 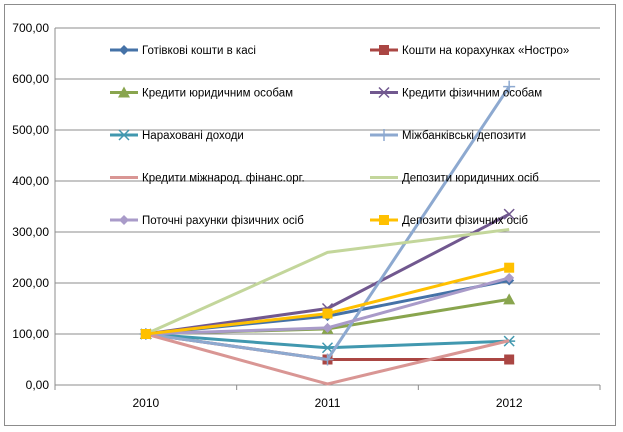 What do you see at coordinates (223, 221) in the screenshot?
I see `legend-label: Поточні рахунки фізичних осіб` at bounding box center [223, 221].